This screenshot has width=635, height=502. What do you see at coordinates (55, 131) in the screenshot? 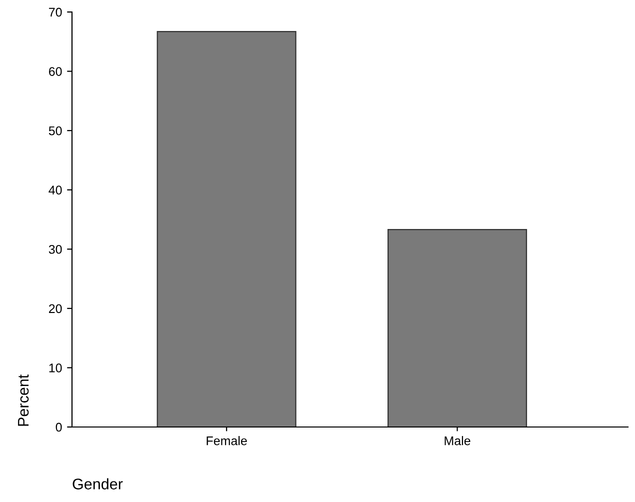
I see `y-tick-label: 50` at bounding box center [55, 131].